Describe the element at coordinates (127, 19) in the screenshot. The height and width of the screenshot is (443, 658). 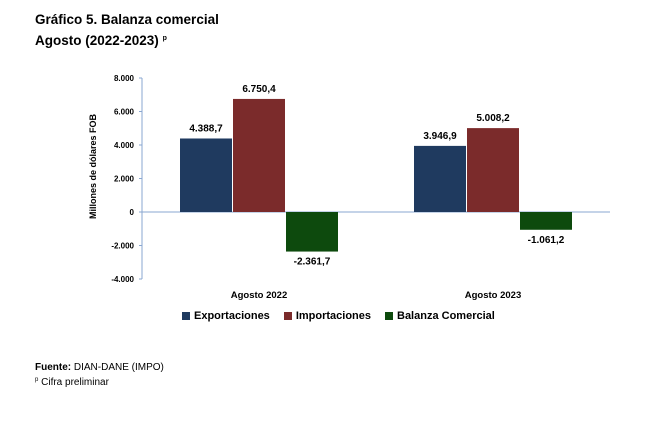
I see `chart-title-line1: Gráfico 5. Balanza comercial` at that location.